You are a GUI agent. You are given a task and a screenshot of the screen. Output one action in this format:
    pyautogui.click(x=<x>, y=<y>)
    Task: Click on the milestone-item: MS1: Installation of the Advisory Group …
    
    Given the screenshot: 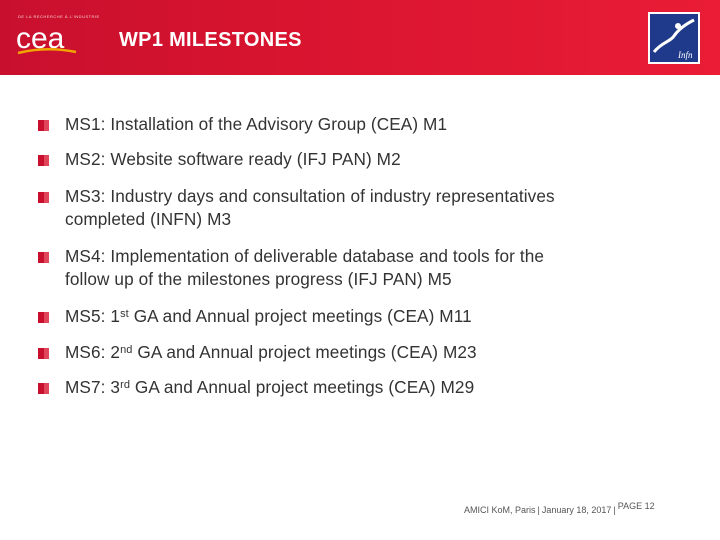 What is the action you would take?
    pyautogui.click(x=242, y=124)
    